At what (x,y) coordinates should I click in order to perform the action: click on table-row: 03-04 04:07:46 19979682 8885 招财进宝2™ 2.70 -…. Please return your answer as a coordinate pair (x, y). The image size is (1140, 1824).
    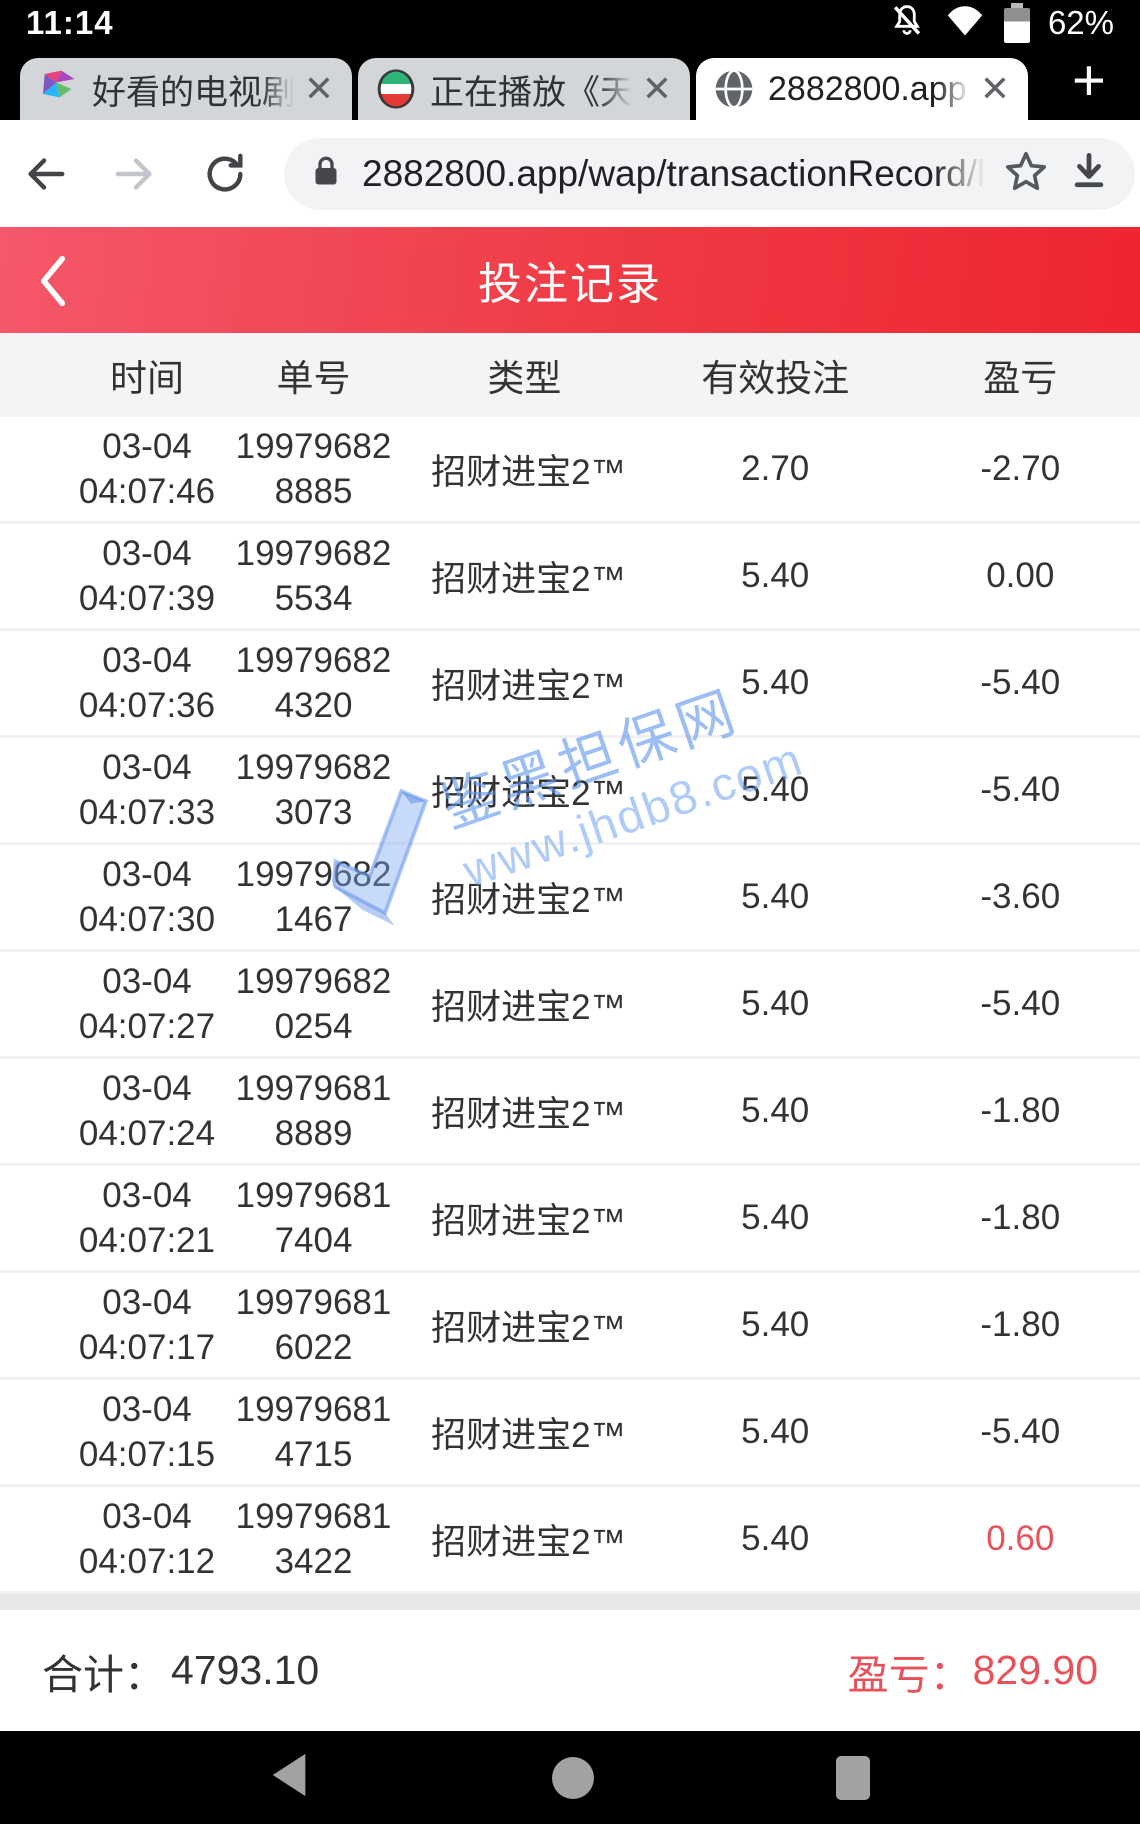
    Looking at the image, I should click on (570, 470).